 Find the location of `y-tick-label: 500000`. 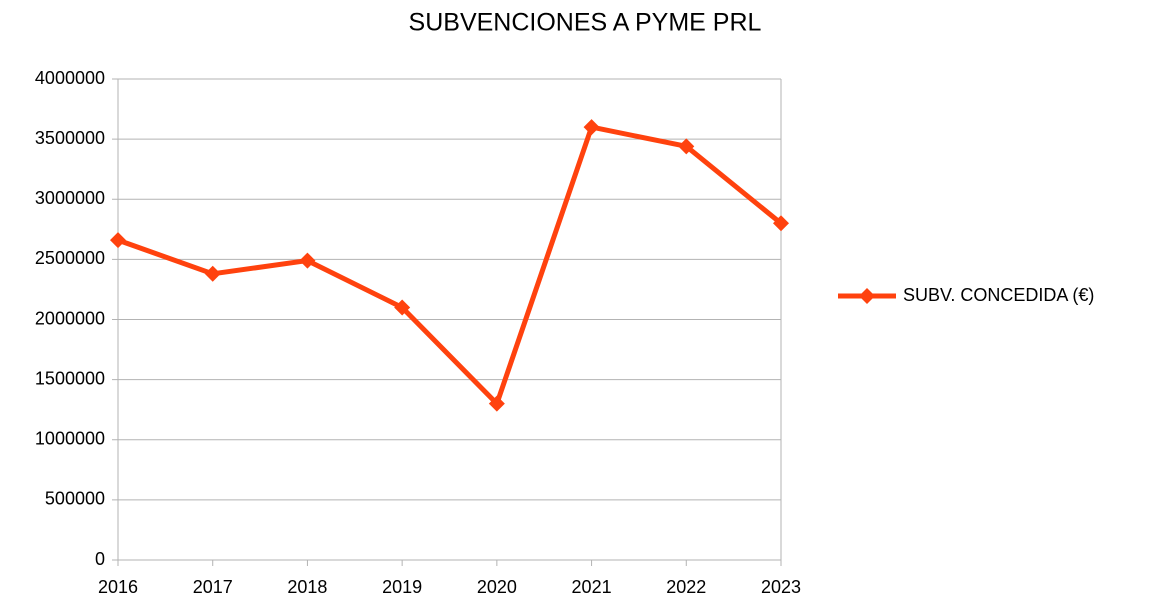

y-tick-label: 500000 is located at coordinates (75, 499).